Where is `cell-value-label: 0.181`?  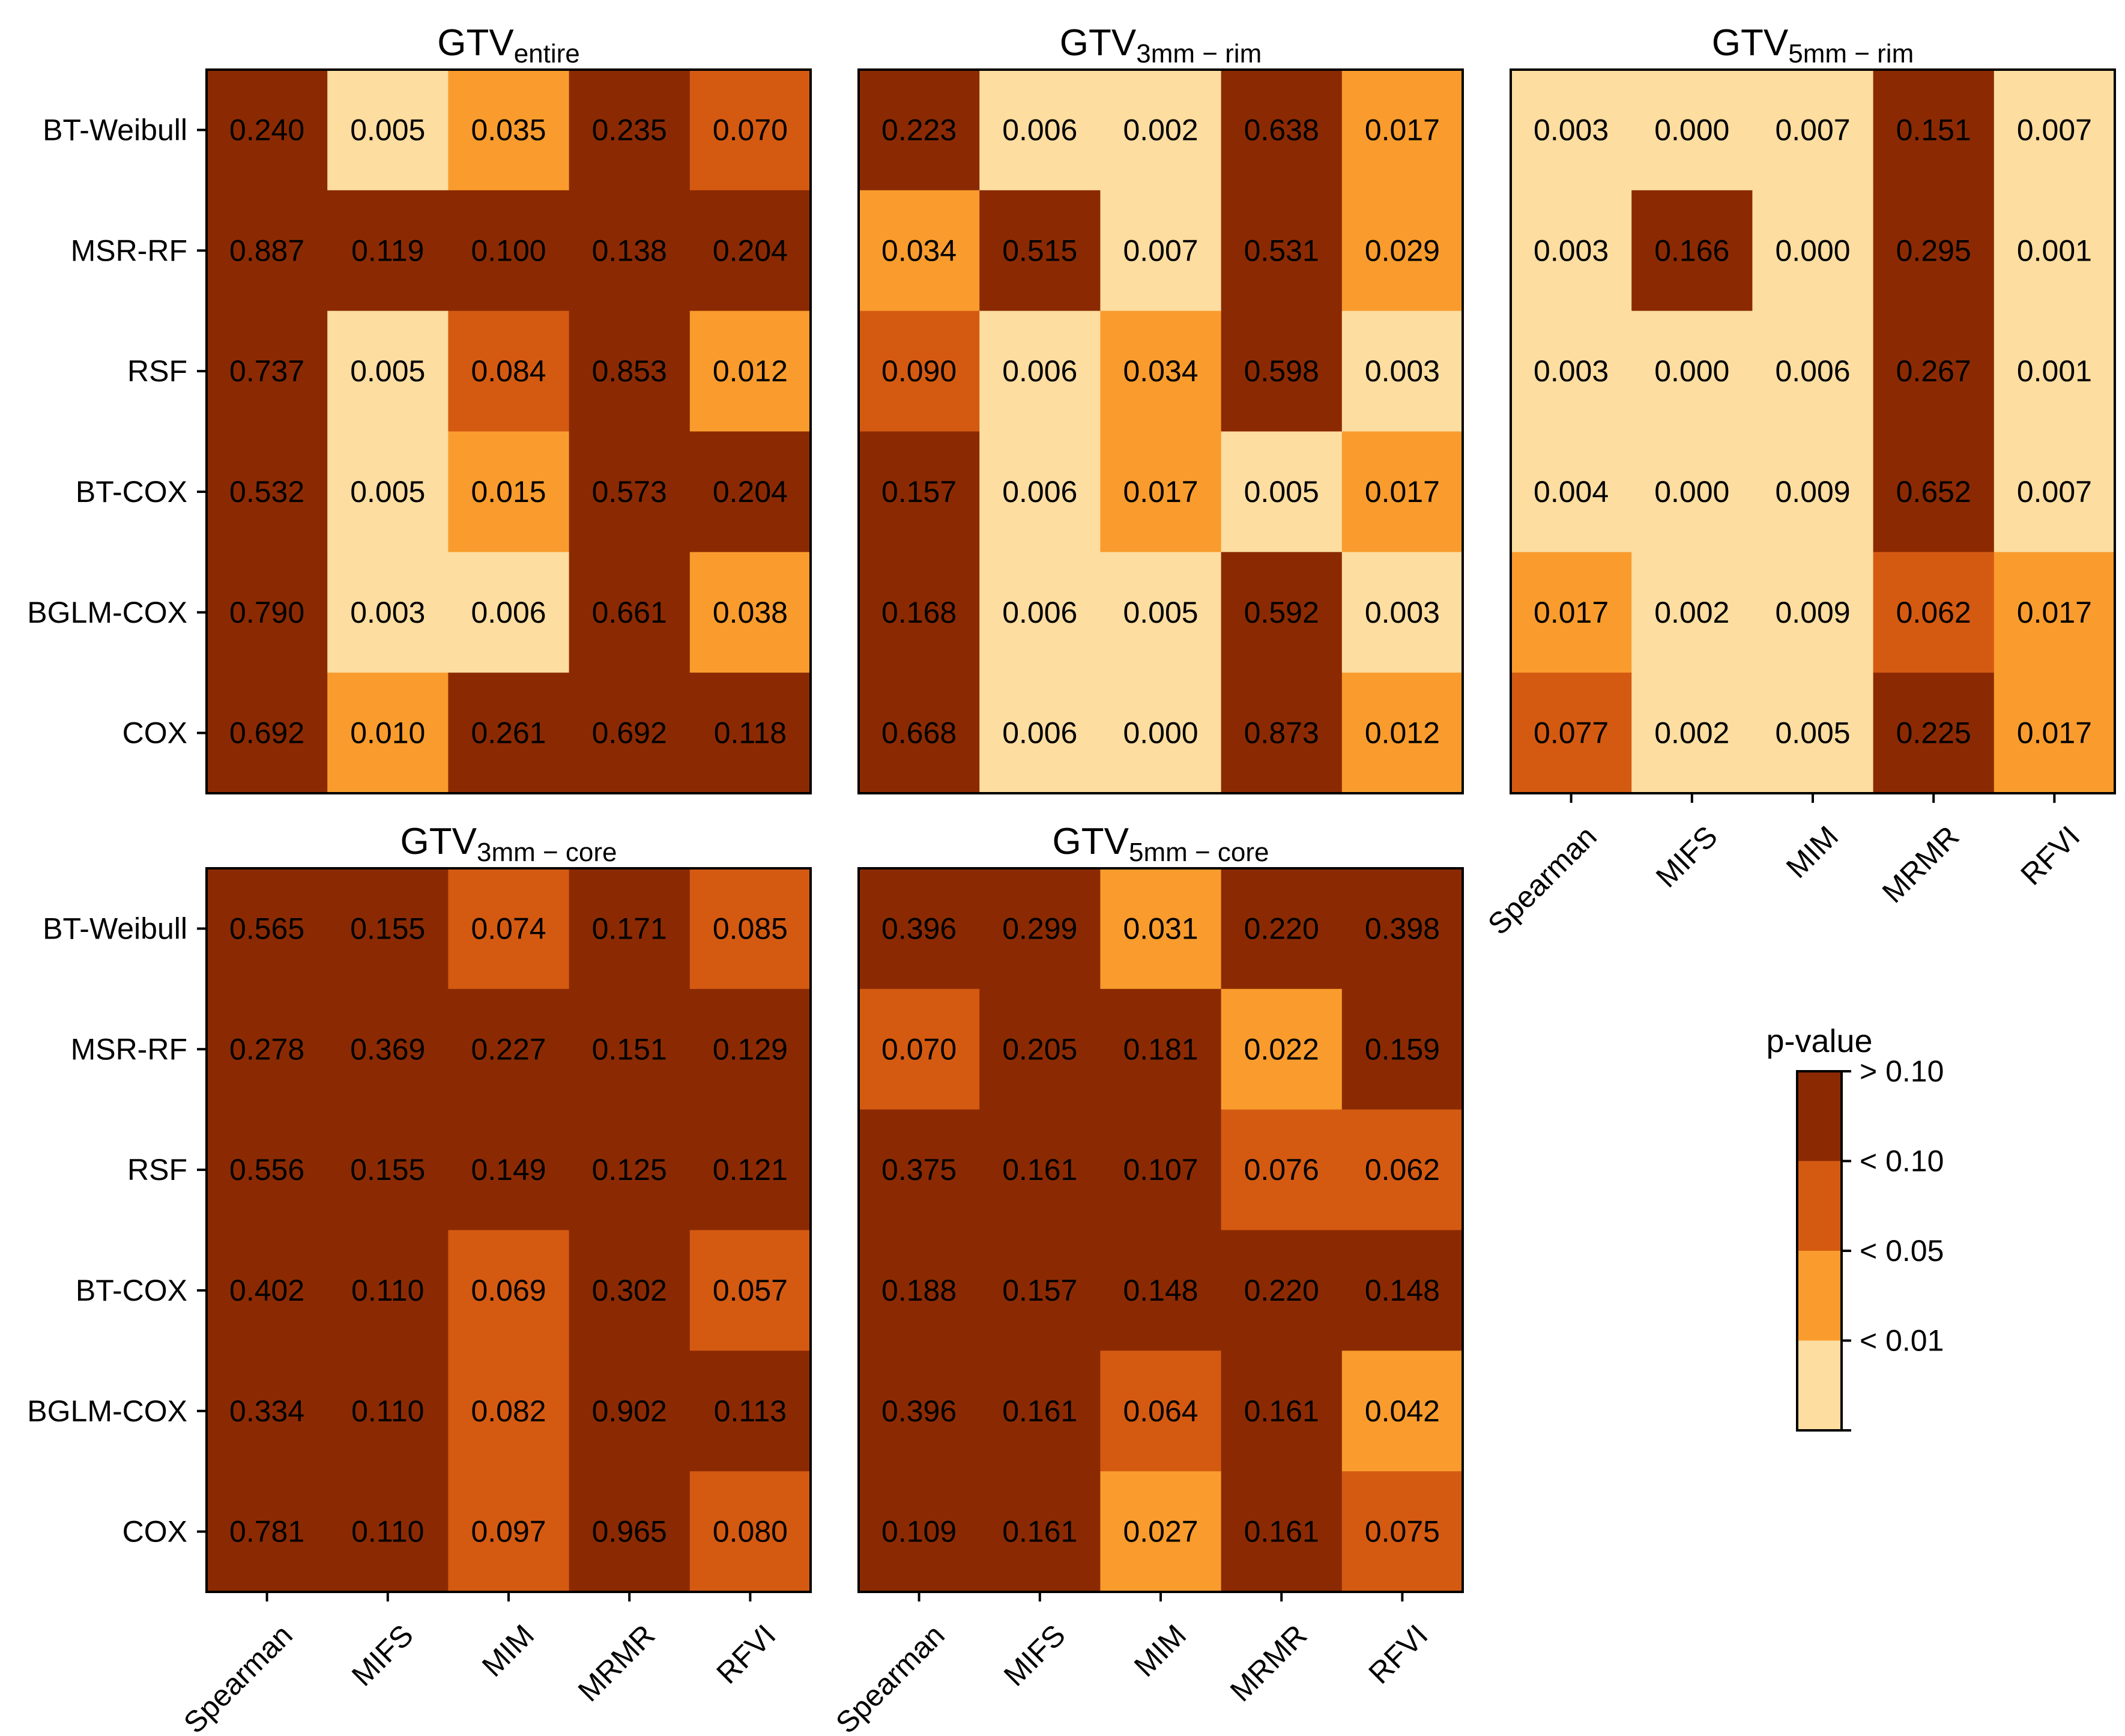
cell-value-label: 0.181 is located at coordinates (1160, 1049).